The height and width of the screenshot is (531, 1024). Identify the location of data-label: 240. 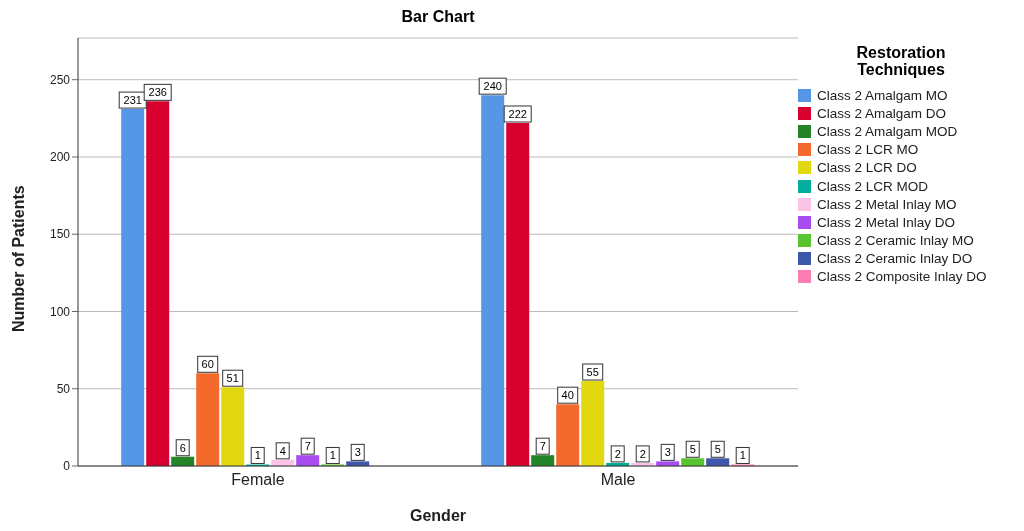
(492, 86).